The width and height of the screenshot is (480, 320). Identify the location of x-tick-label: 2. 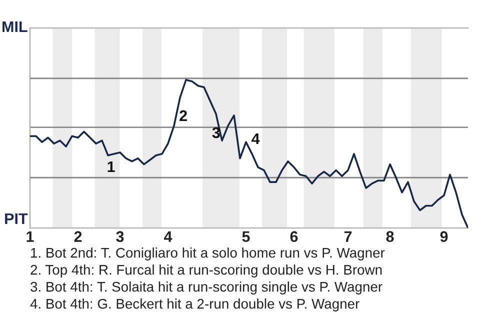
(78, 236).